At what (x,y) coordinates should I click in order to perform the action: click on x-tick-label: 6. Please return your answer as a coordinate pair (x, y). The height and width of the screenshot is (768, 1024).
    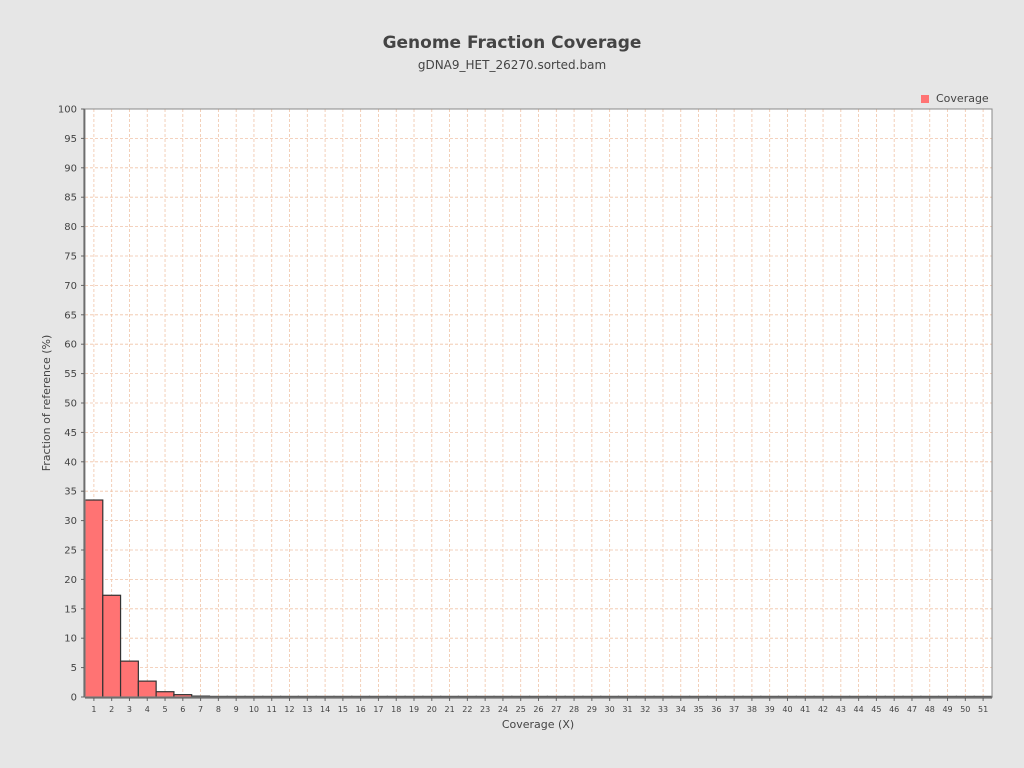
    Looking at the image, I should click on (182, 709).